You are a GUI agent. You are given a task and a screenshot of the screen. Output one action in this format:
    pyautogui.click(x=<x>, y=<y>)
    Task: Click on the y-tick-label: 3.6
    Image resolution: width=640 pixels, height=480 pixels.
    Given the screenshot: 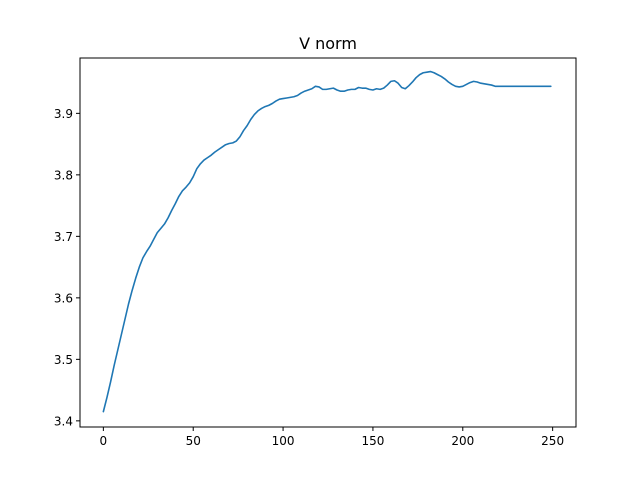 What is the action you would take?
    pyautogui.click(x=63, y=298)
    